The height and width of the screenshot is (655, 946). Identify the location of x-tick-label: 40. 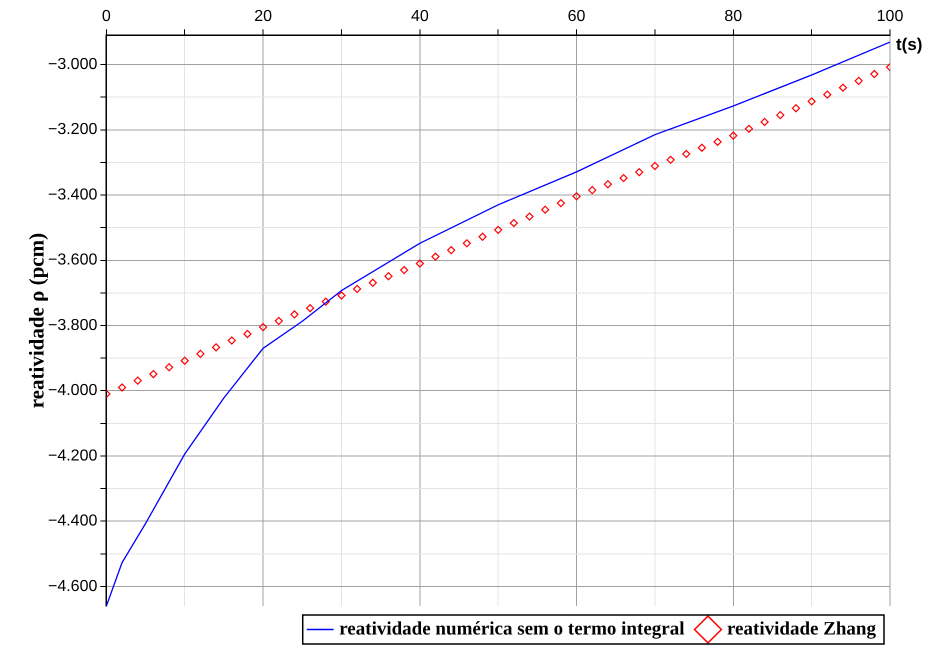
(419, 17).